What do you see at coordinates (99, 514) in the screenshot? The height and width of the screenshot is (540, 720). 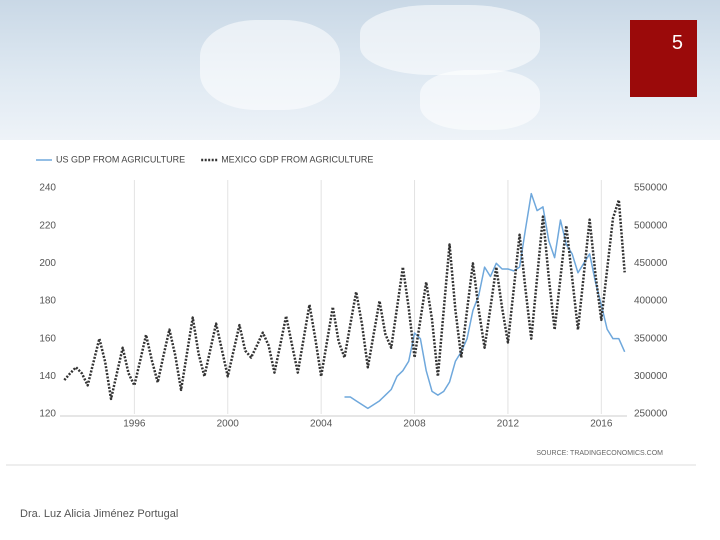 I see `footer-text: Dra. Luz Alicia Jiménez Portugal` at bounding box center [99, 514].